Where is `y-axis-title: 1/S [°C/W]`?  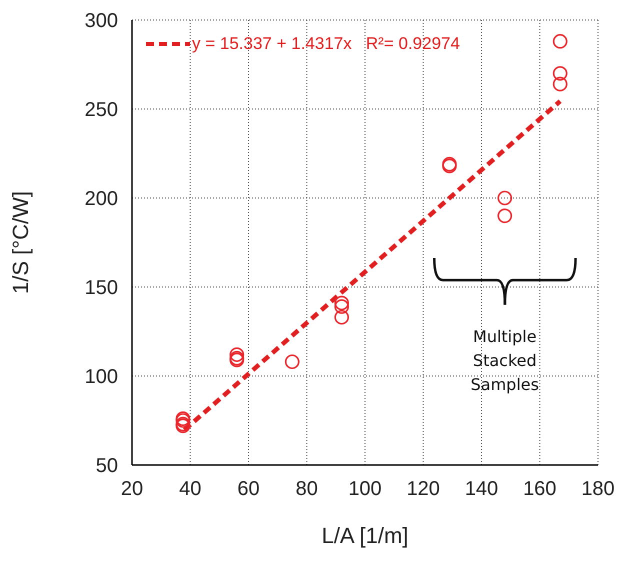
y-axis-title: 1/S [°C/W] is located at coordinates (20, 242).